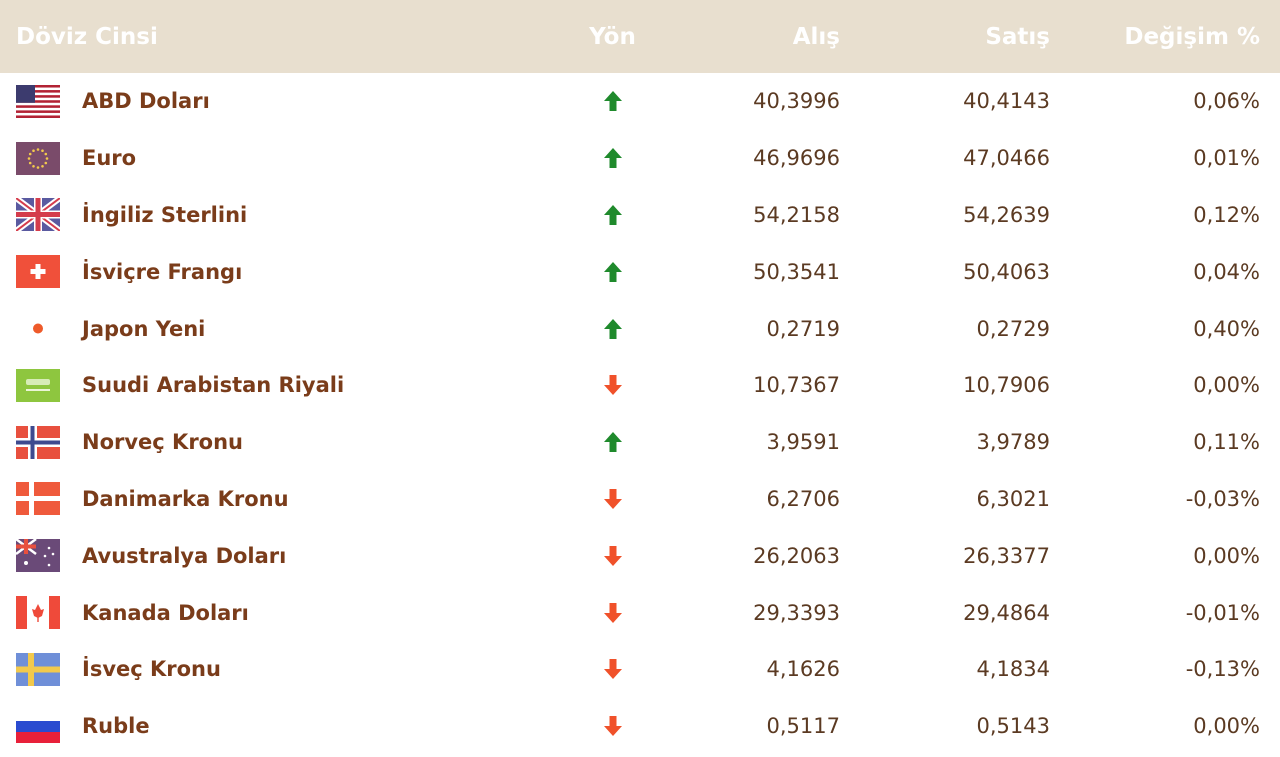 This screenshot has height=757, width=1280. Describe the element at coordinates (640, 442) in the screenshot. I see `table-row: Norveç Kronu 3,9591 3,9789 0,11%` at that location.